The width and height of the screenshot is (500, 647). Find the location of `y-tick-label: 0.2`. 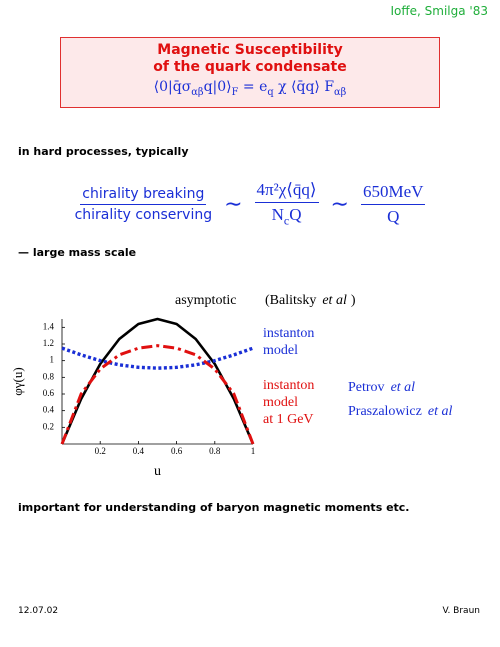

y-tick-label: 0.2 is located at coordinates (48, 426).